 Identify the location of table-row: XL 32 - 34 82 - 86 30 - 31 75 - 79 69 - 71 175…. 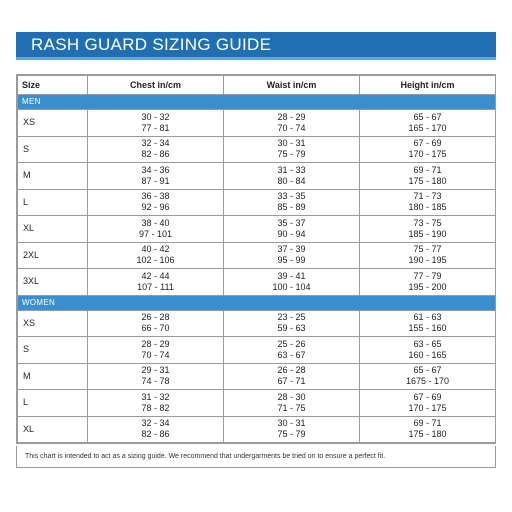
(256, 429).